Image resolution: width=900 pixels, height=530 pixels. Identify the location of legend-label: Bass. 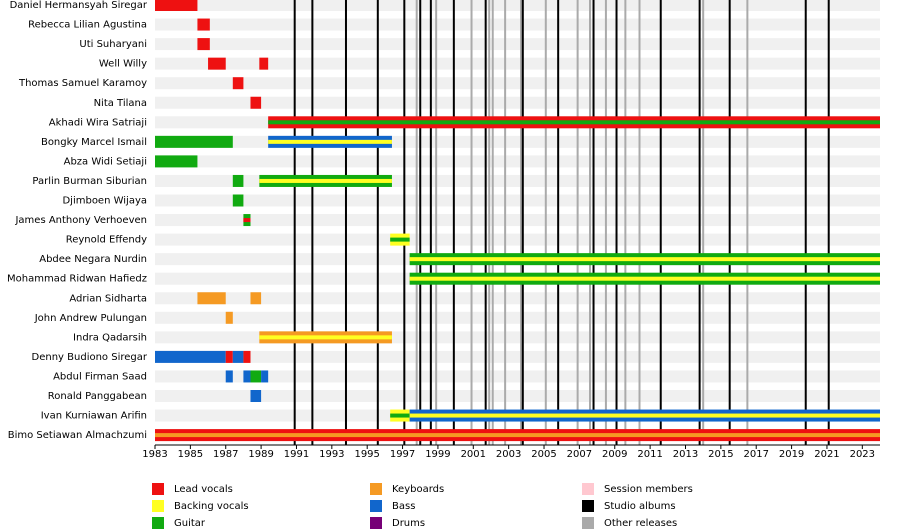
(403, 506).